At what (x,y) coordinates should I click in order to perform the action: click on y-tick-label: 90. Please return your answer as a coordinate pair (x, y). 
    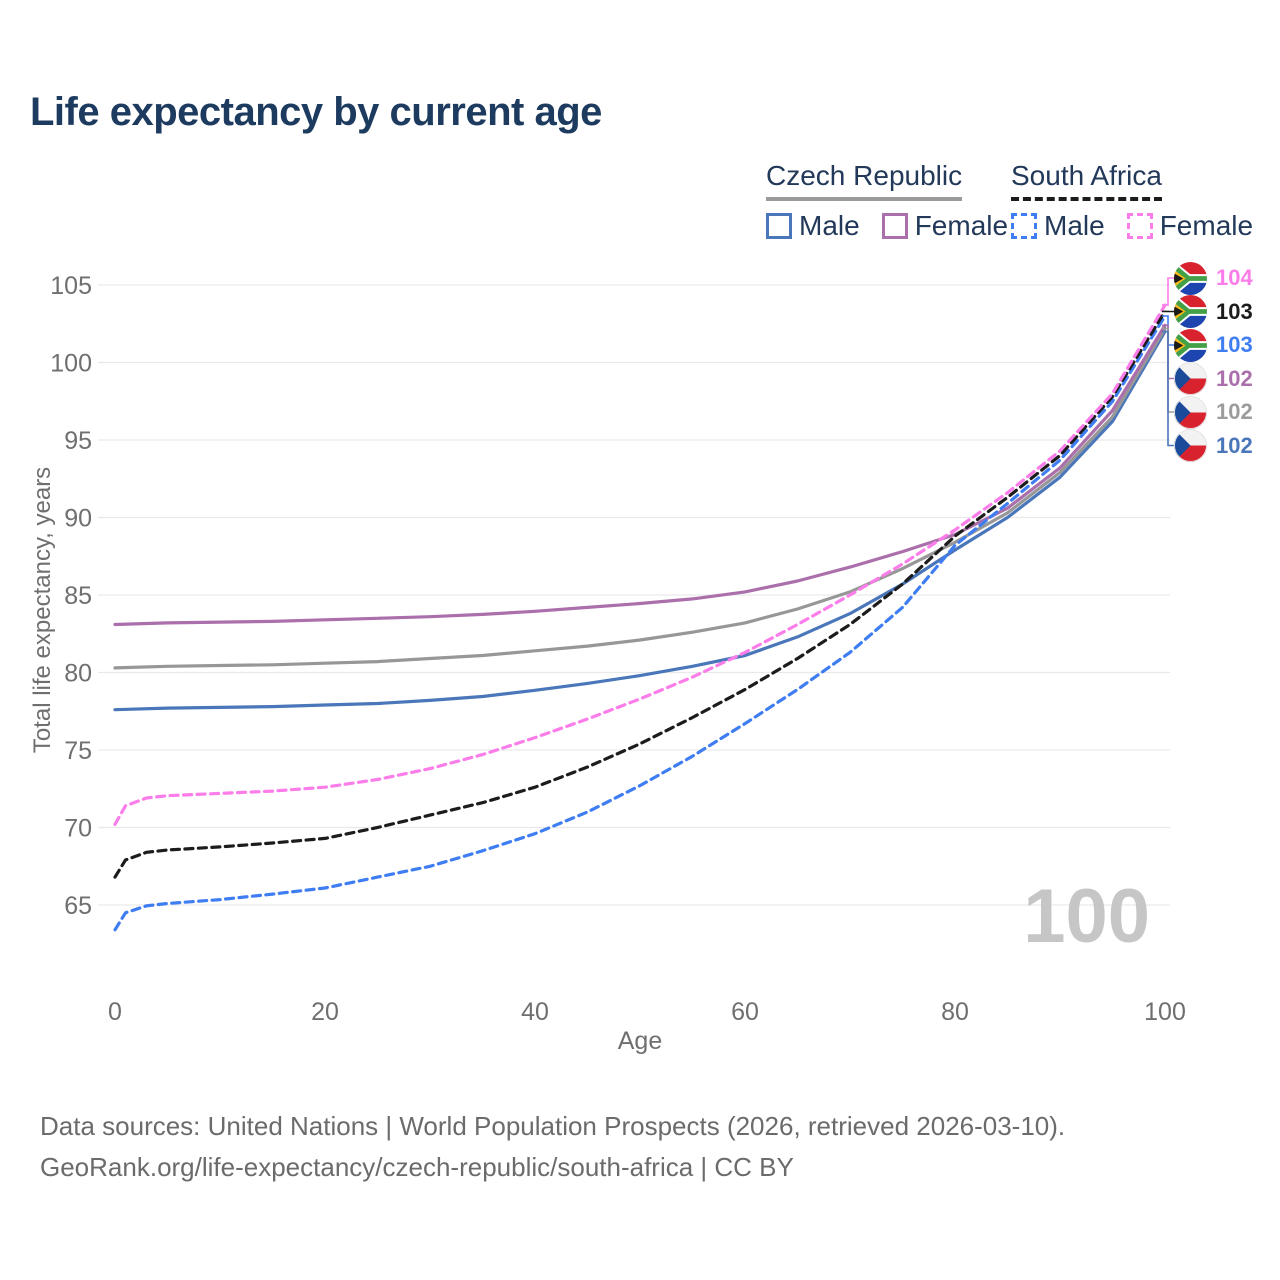
    Looking at the image, I should click on (78, 519).